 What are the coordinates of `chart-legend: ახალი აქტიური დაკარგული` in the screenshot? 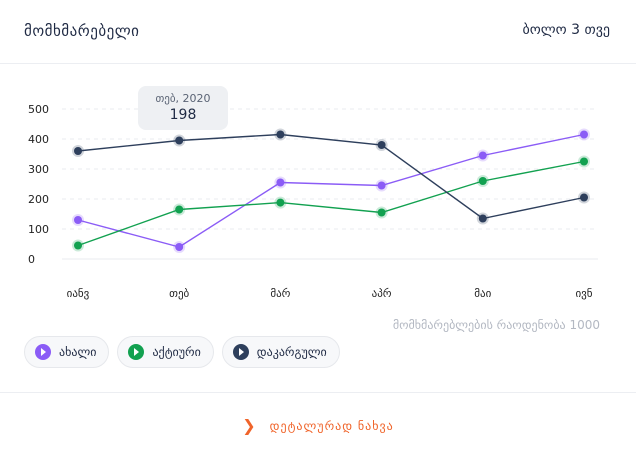 It's located at (182, 352).